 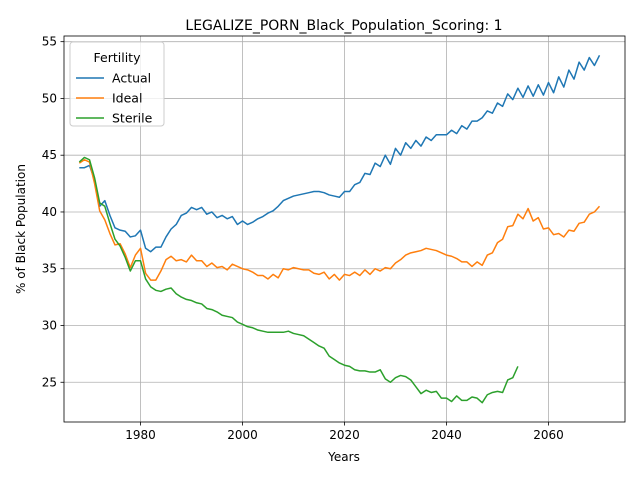 I want to click on legend-label-ideal: Ideal, so click(x=127, y=98).